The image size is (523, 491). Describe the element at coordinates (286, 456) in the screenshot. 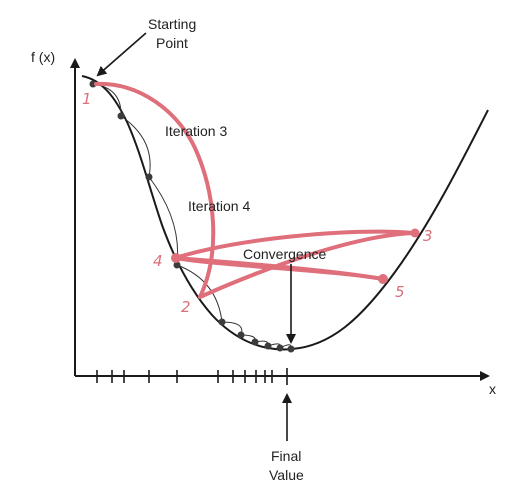

I see `final-value-label-line1: Final` at that location.